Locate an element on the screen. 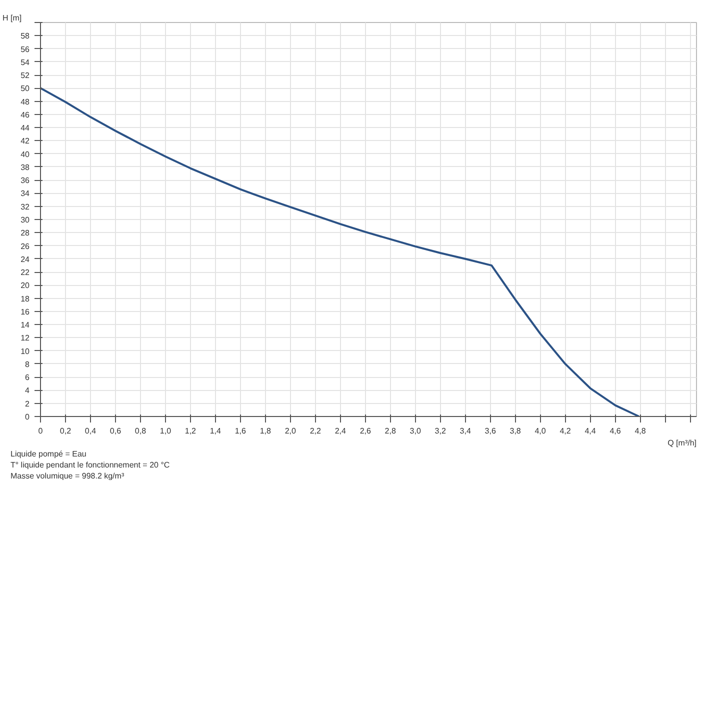 This screenshot has width=720, height=720. y-tick-label: 40 is located at coordinates (25, 154).